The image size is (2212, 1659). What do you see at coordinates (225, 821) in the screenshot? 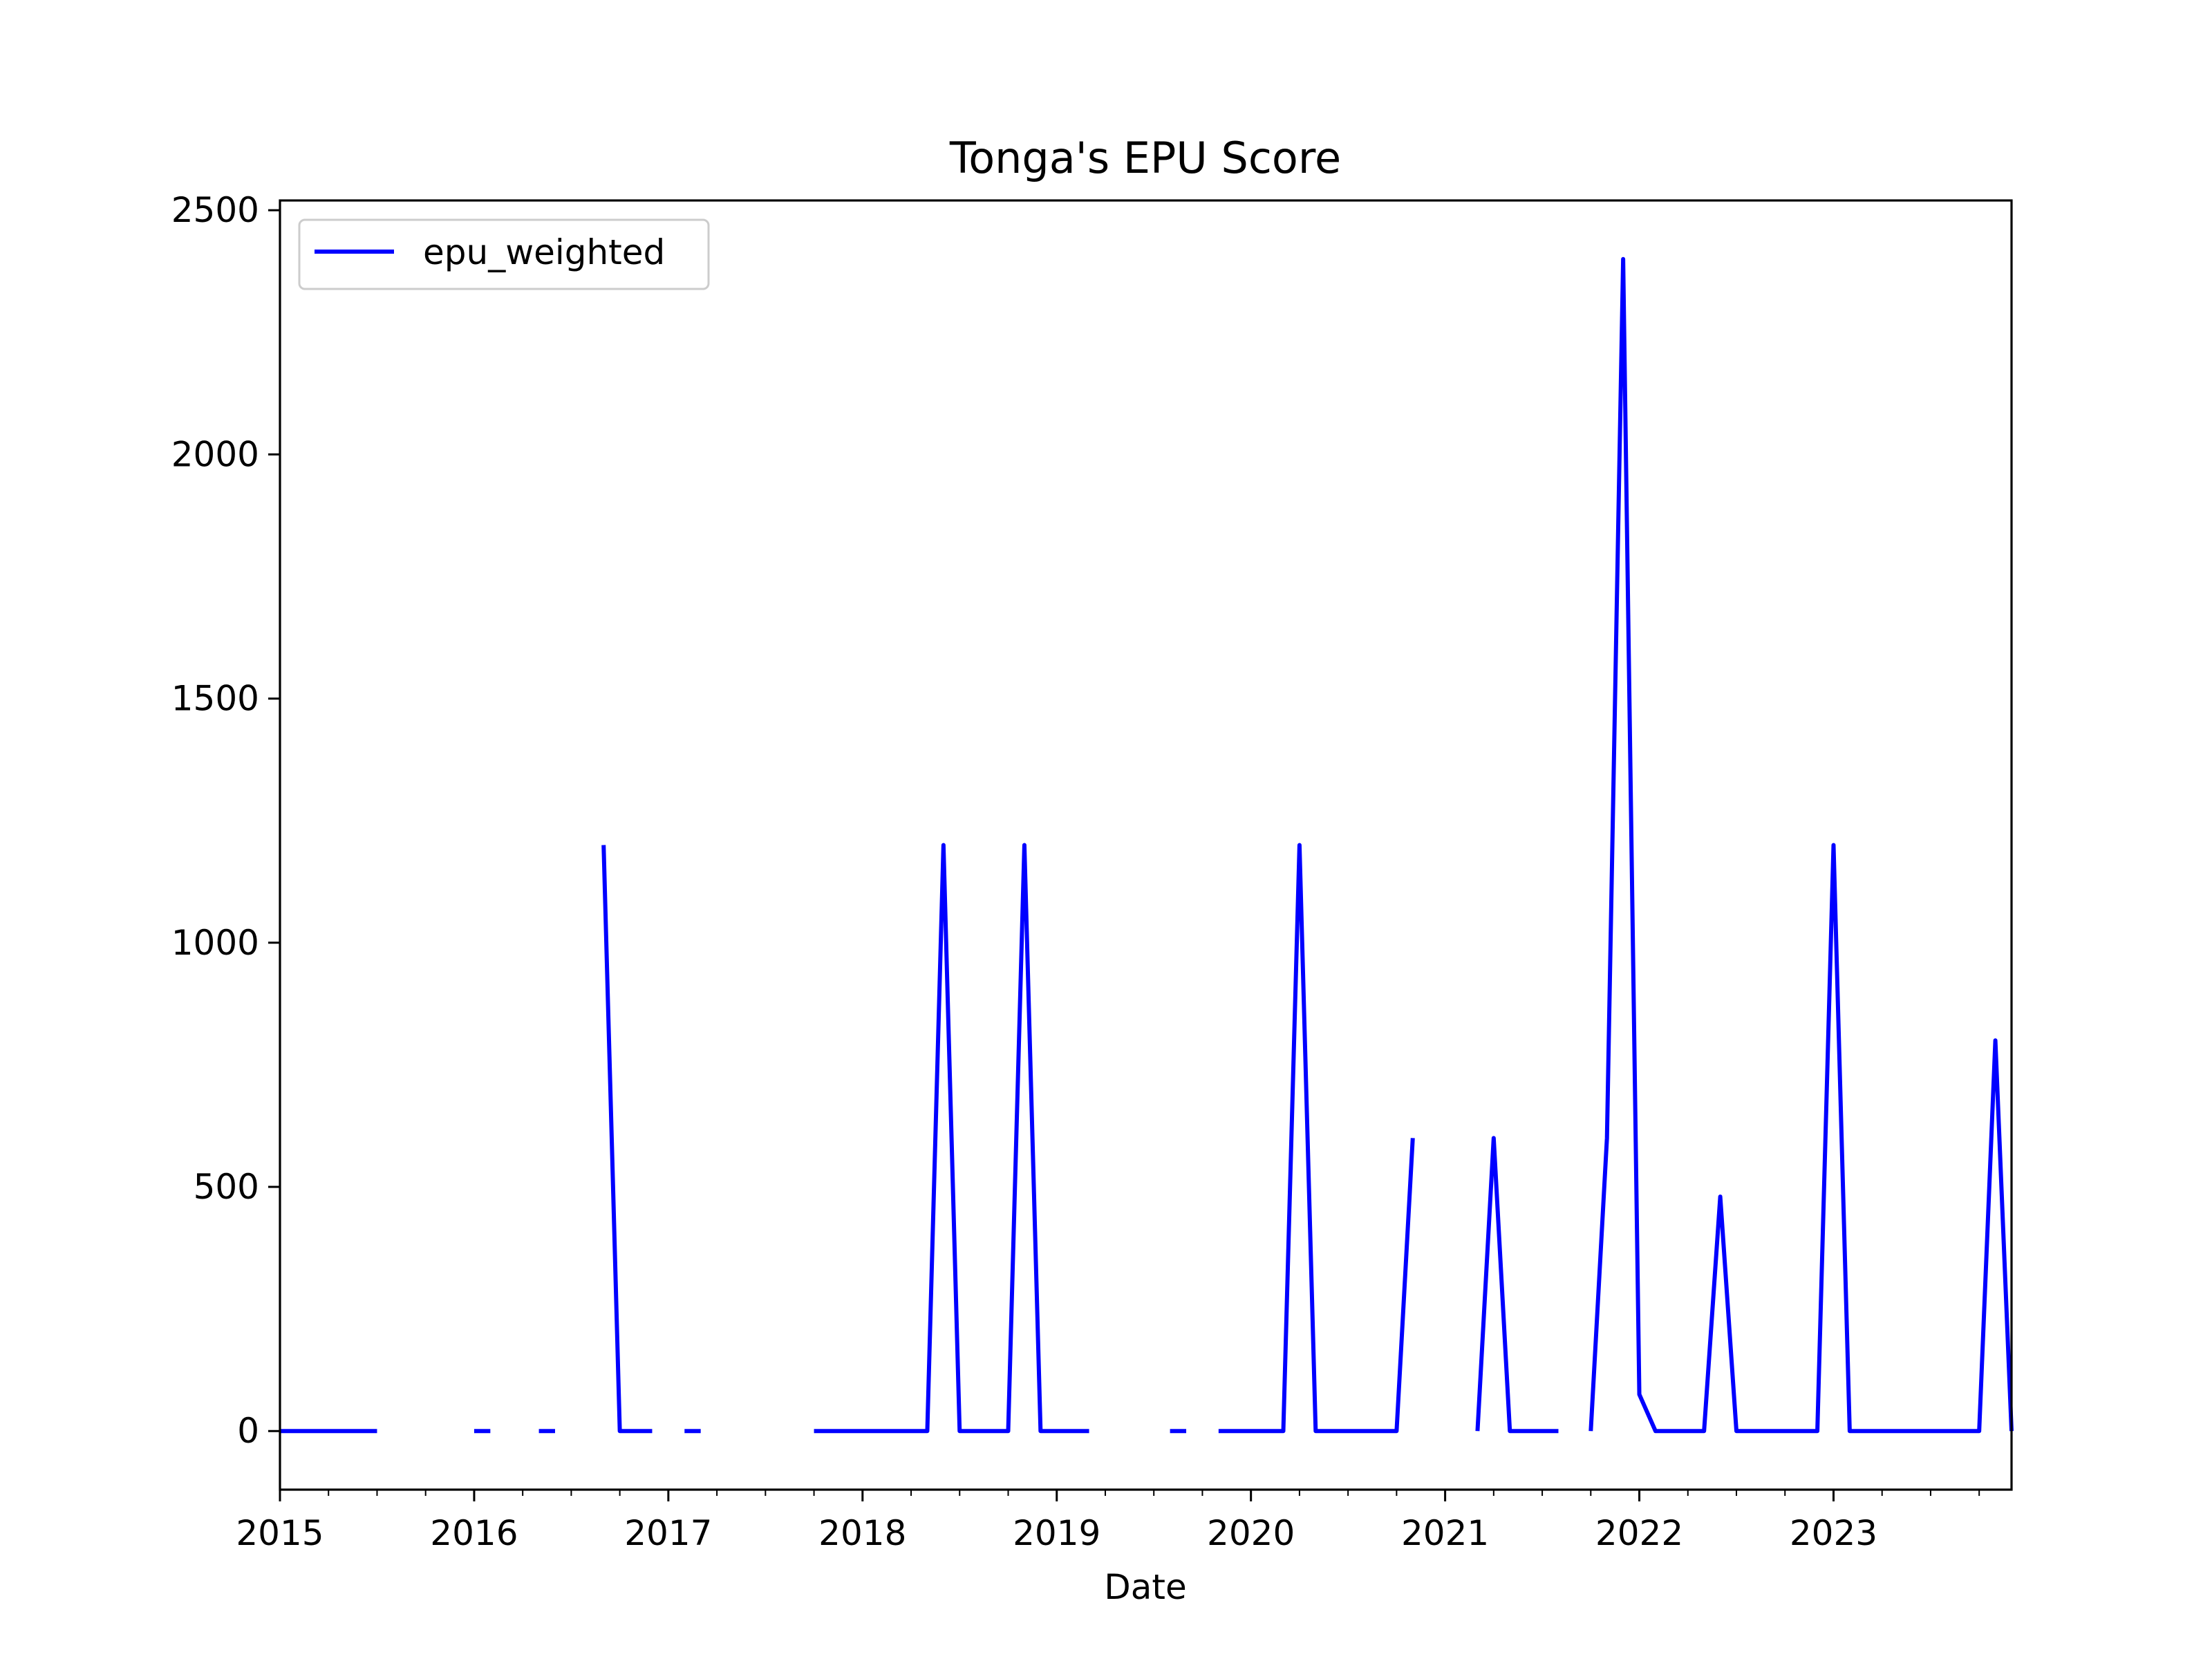
I see `y-axis-ticks: 0 500 1000 1500 2000 2500` at bounding box center [225, 821].